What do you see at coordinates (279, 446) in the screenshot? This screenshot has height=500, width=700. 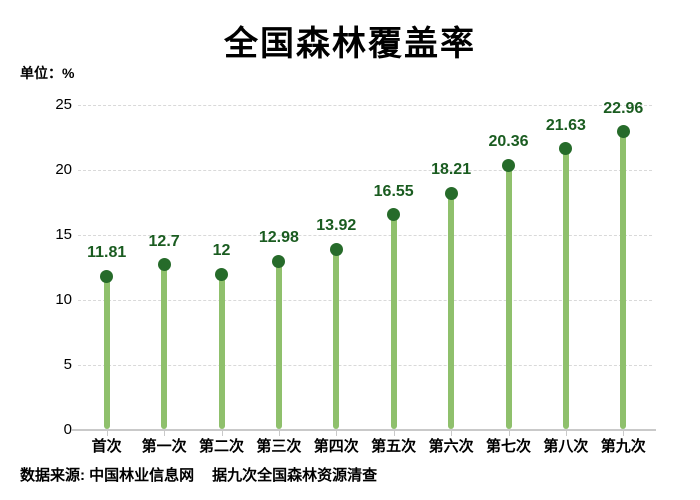 I see `x-category-label: 第三次` at bounding box center [279, 446].